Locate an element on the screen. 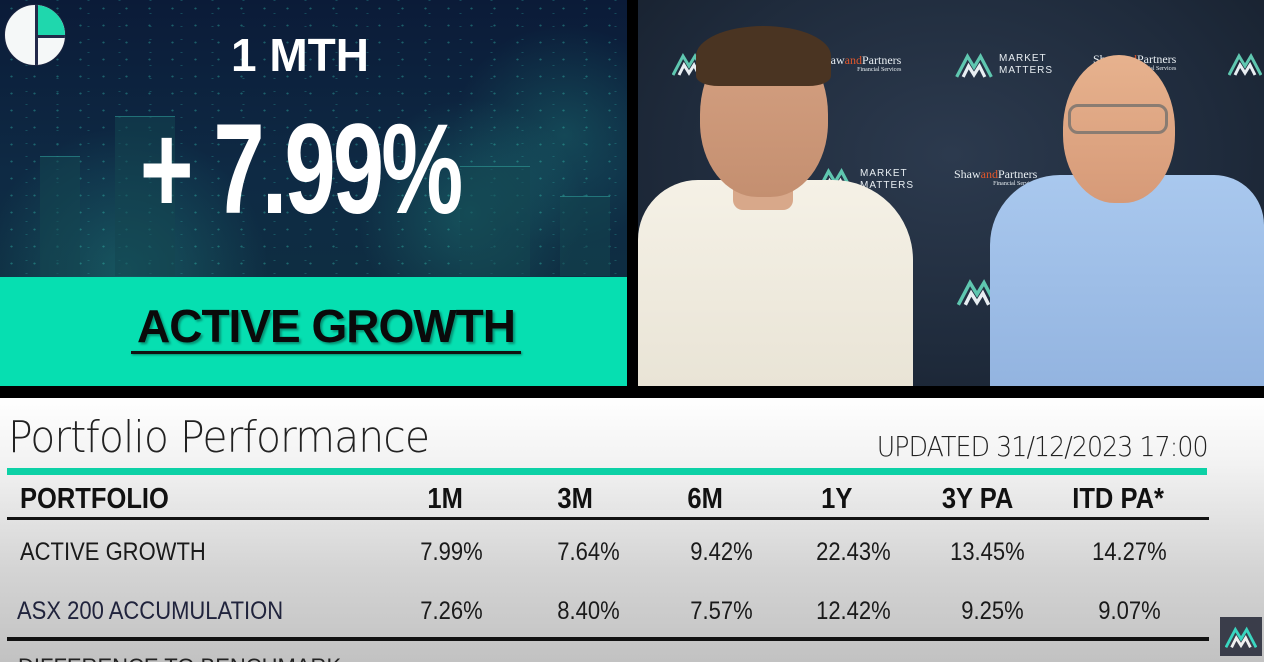  cell-3y-pa: 13.45% is located at coordinates (987, 552).